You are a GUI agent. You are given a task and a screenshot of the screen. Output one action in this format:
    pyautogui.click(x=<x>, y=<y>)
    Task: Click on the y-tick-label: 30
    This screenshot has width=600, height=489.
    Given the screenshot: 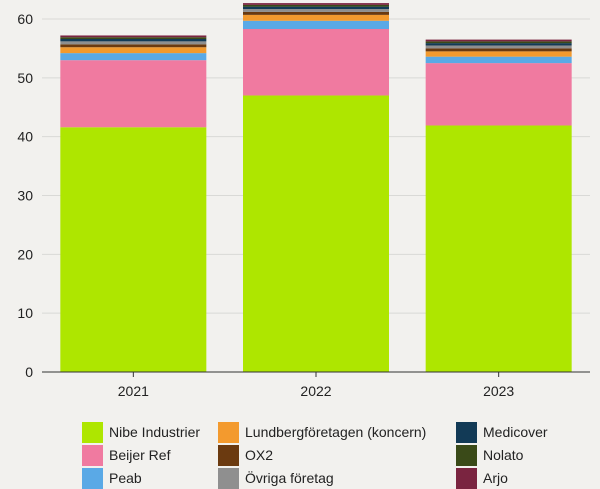 What is the action you would take?
    pyautogui.click(x=25, y=196)
    